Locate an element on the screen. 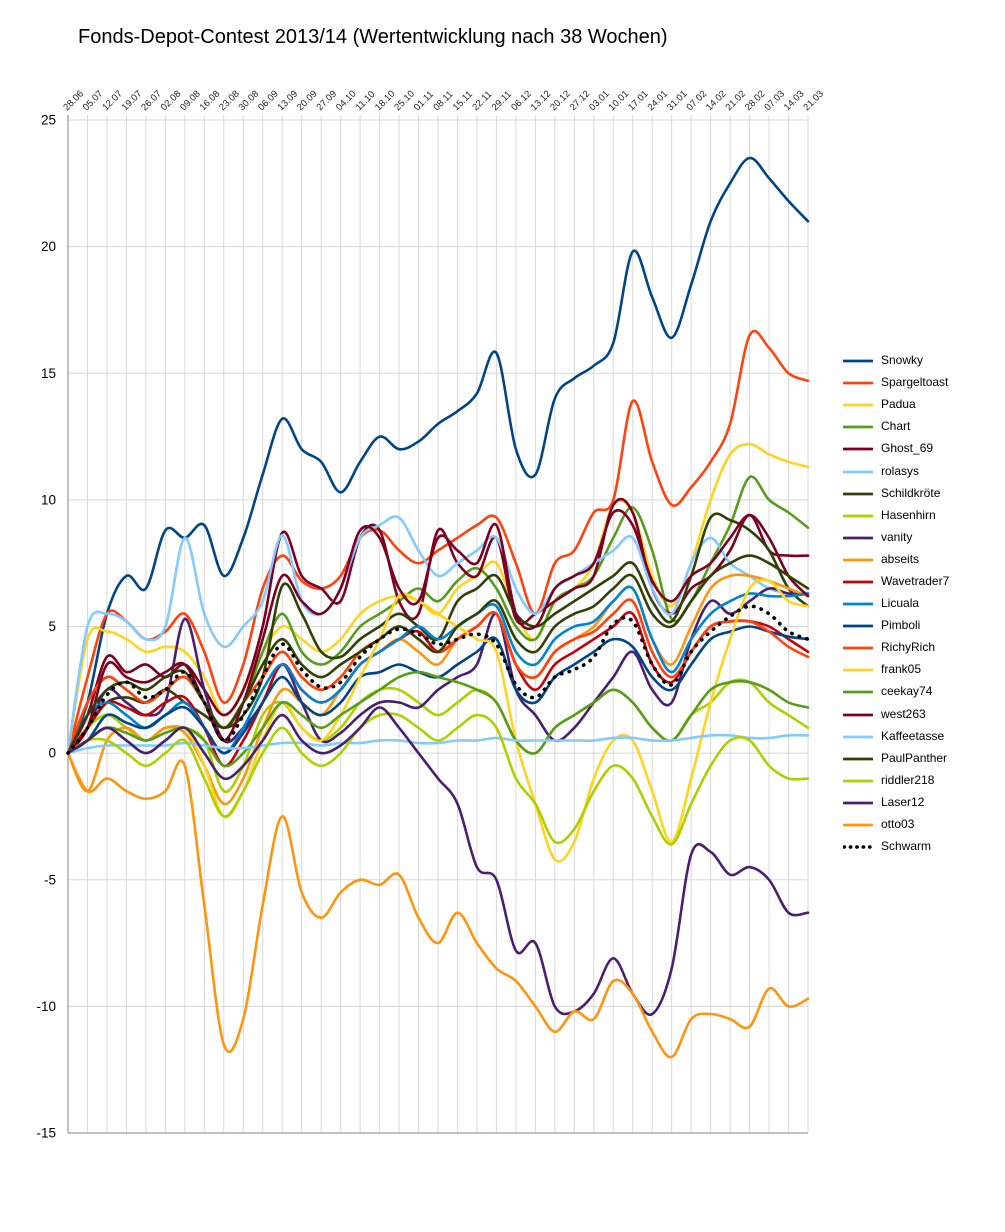  series-line-PaulPanther is located at coordinates (438, 654).